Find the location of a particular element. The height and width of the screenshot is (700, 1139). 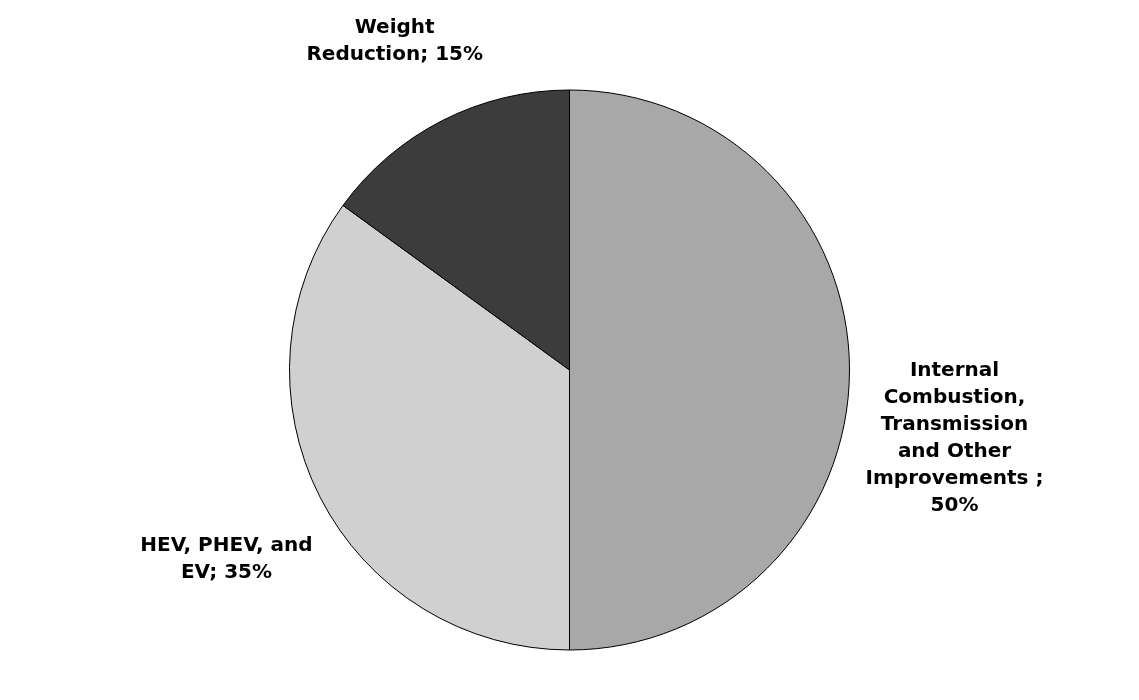

slice-label: HEV, PHEV, and EV; 35% is located at coordinates (226, 557).